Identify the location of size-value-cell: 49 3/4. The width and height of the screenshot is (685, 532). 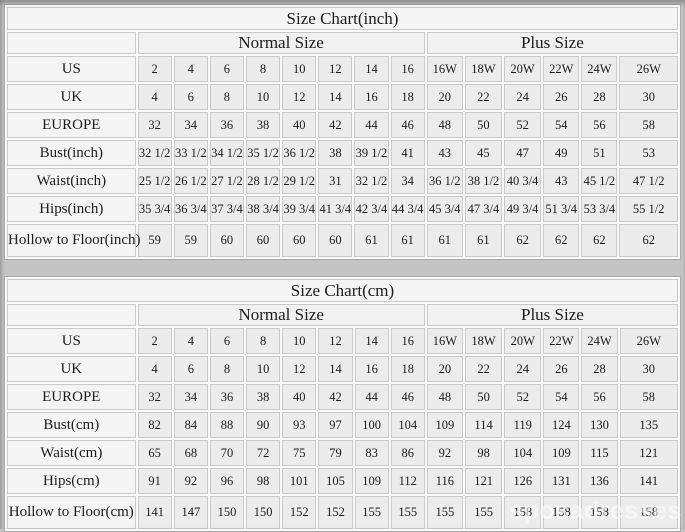
(523, 209).